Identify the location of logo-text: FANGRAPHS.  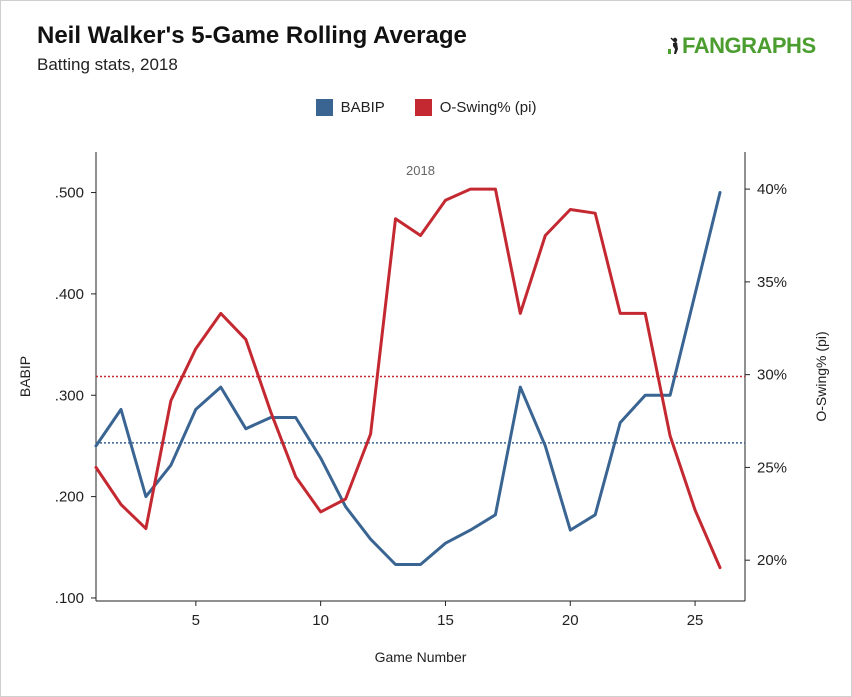
(749, 45).